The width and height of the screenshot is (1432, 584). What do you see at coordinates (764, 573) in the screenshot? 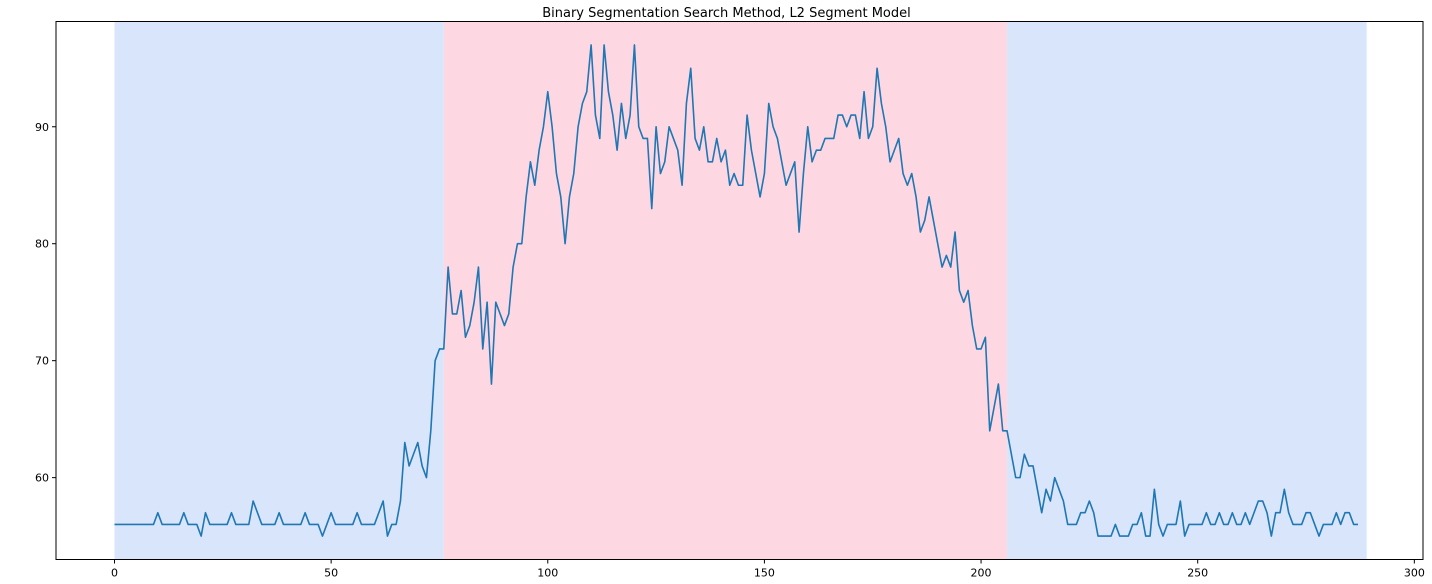
I see `x-tick-label: 150` at bounding box center [764, 573].